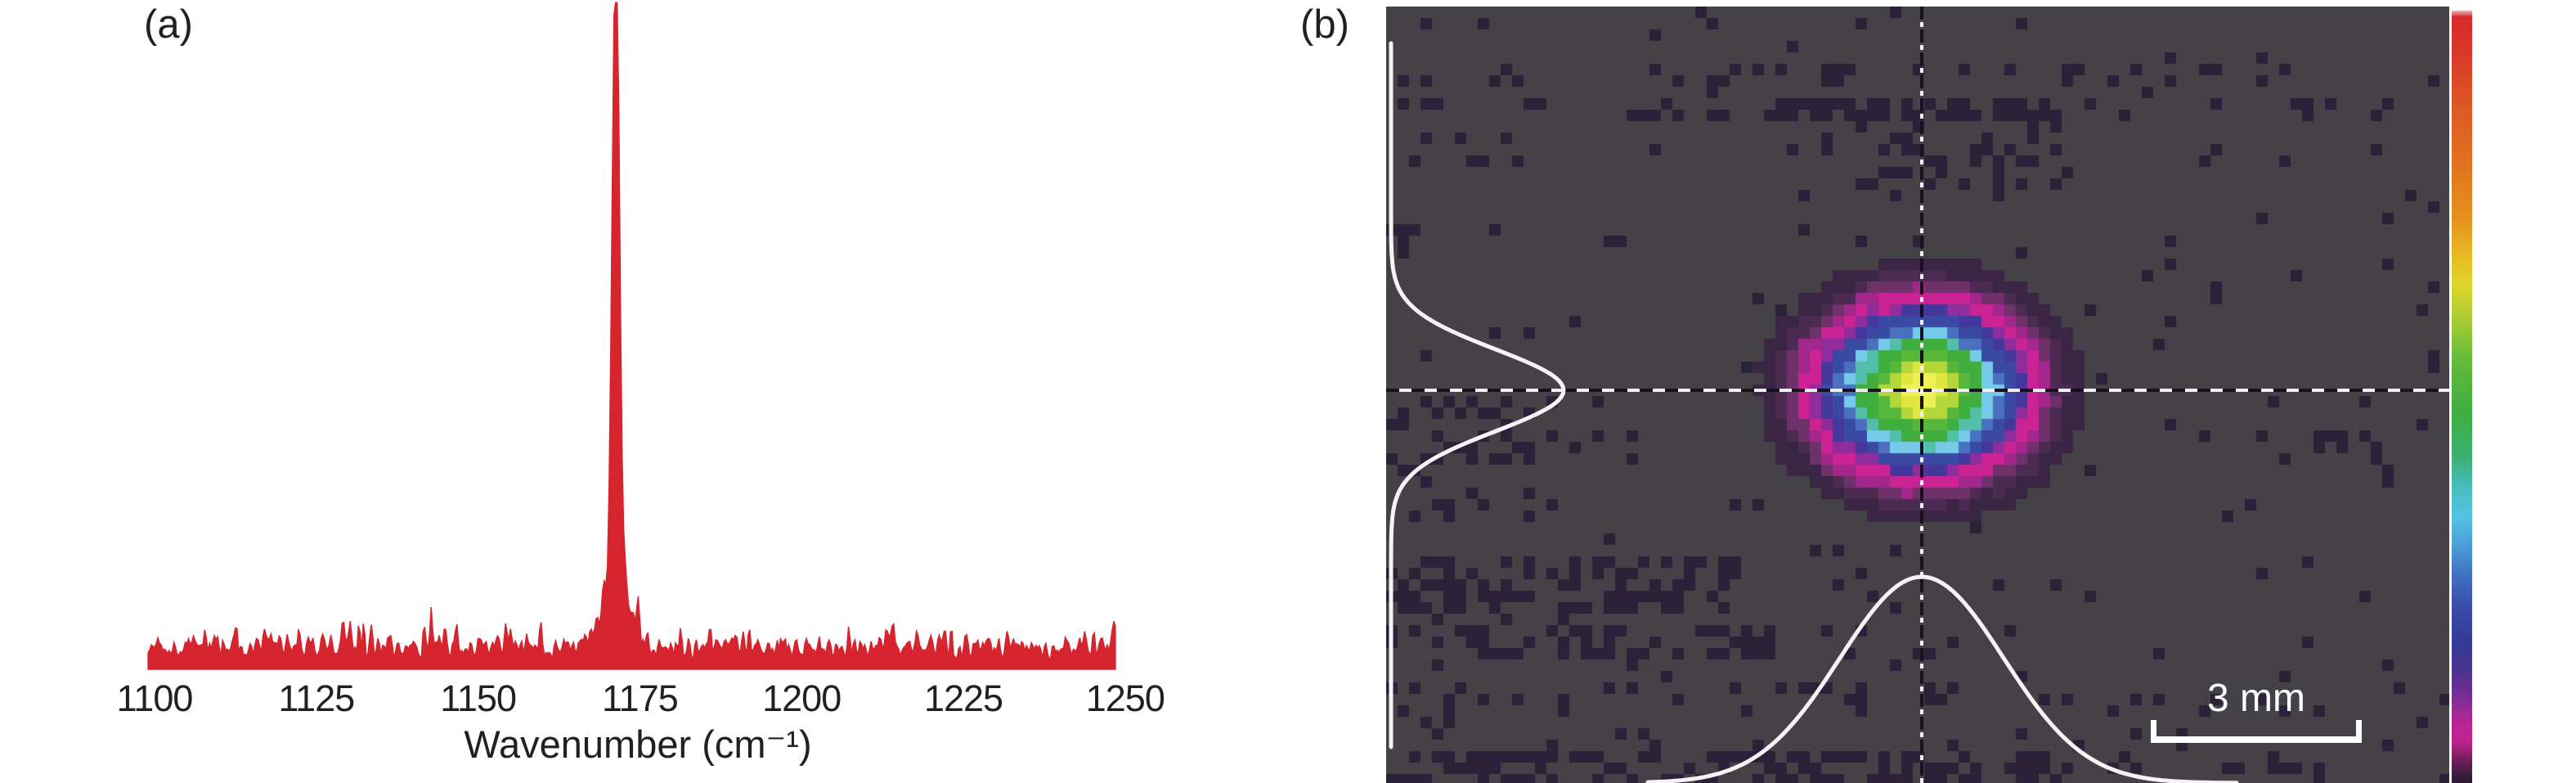  What do you see at coordinates (801, 698) in the screenshot?
I see `x-tick-label: 1200` at bounding box center [801, 698].